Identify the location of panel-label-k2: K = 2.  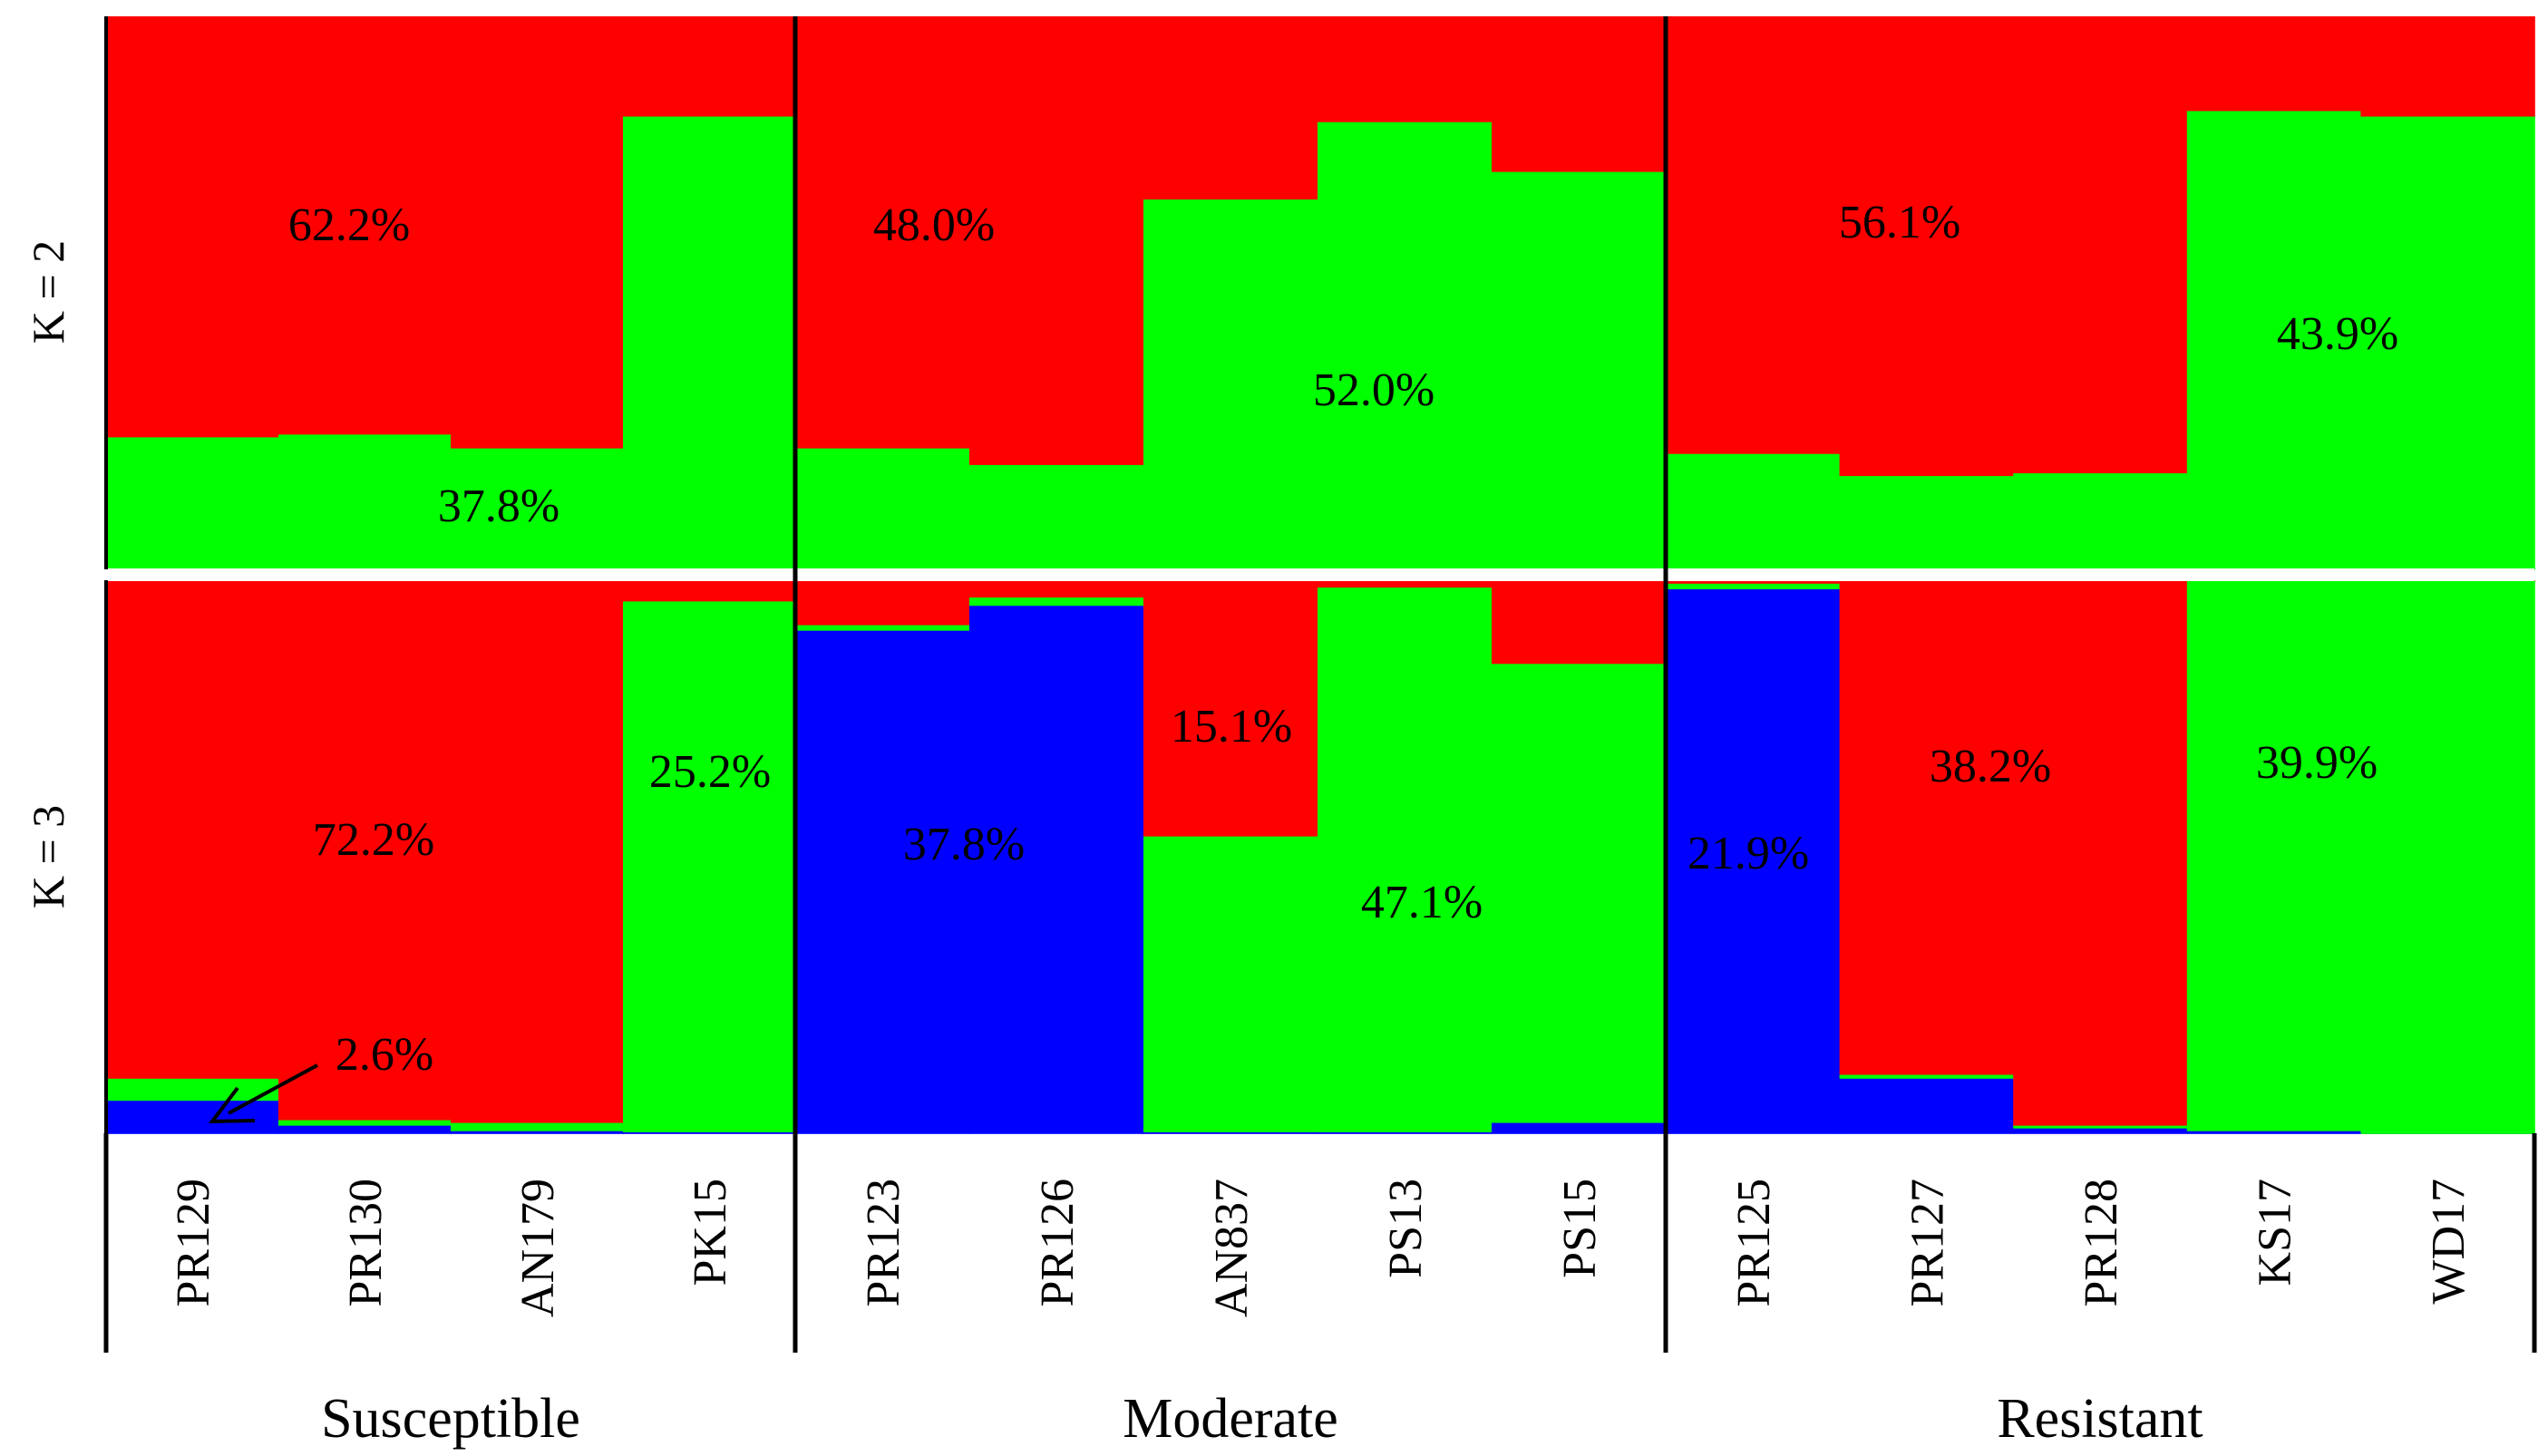
(48, 292).